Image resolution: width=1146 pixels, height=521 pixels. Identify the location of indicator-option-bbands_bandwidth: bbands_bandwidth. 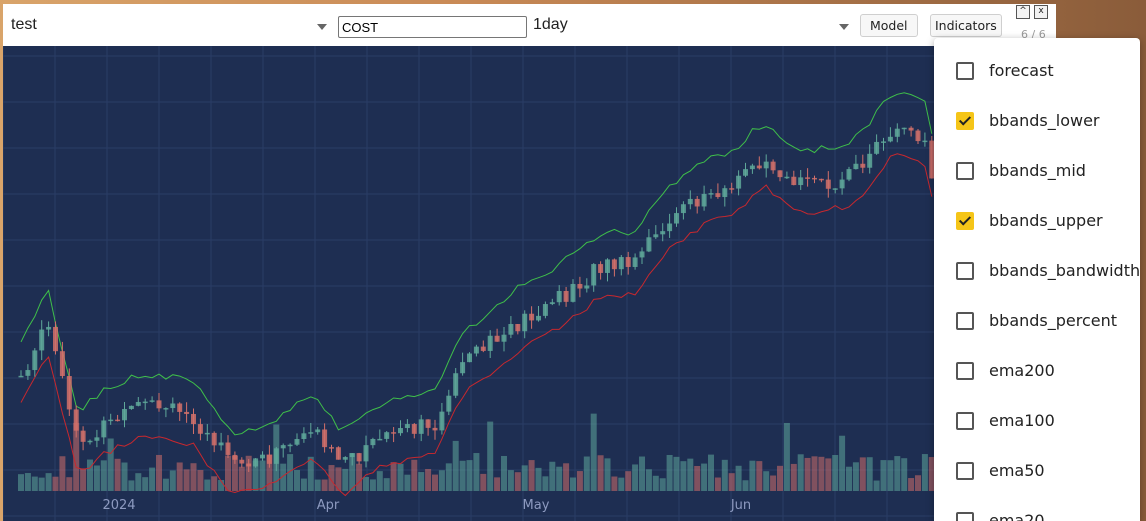
(1037, 271).